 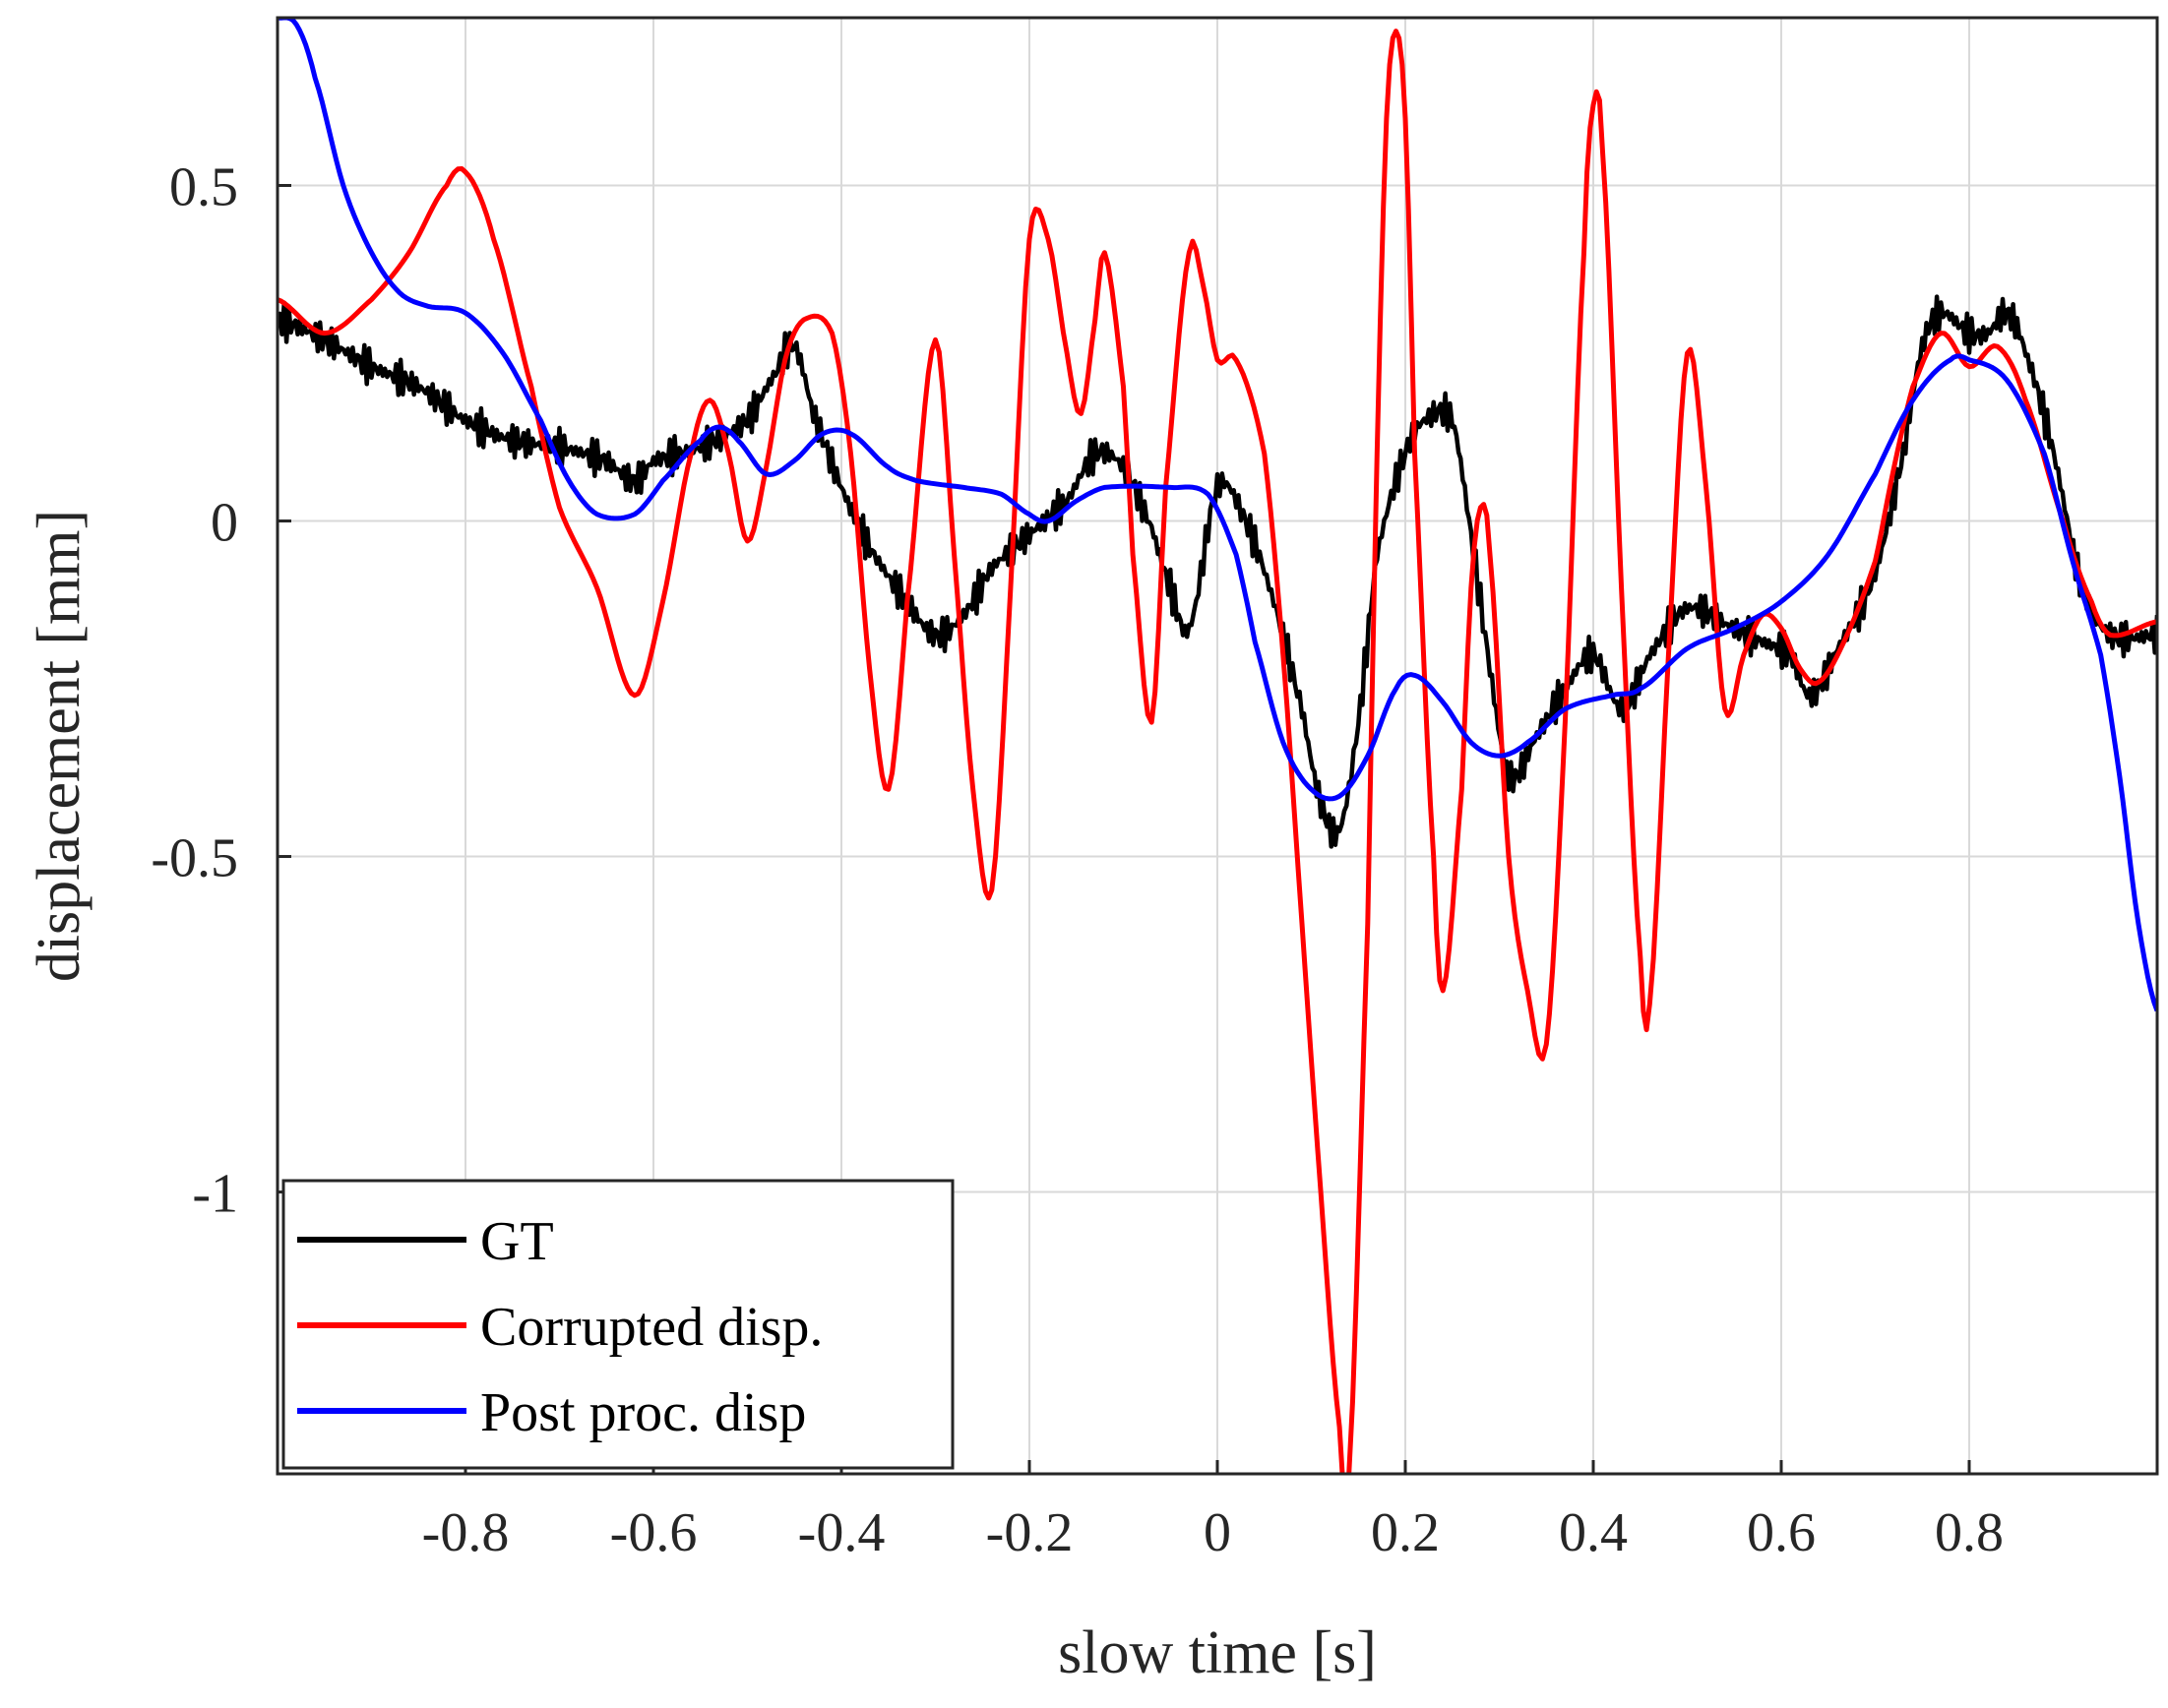 I want to click on legend-label: Post proc. disp, so click(x=643, y=1412).